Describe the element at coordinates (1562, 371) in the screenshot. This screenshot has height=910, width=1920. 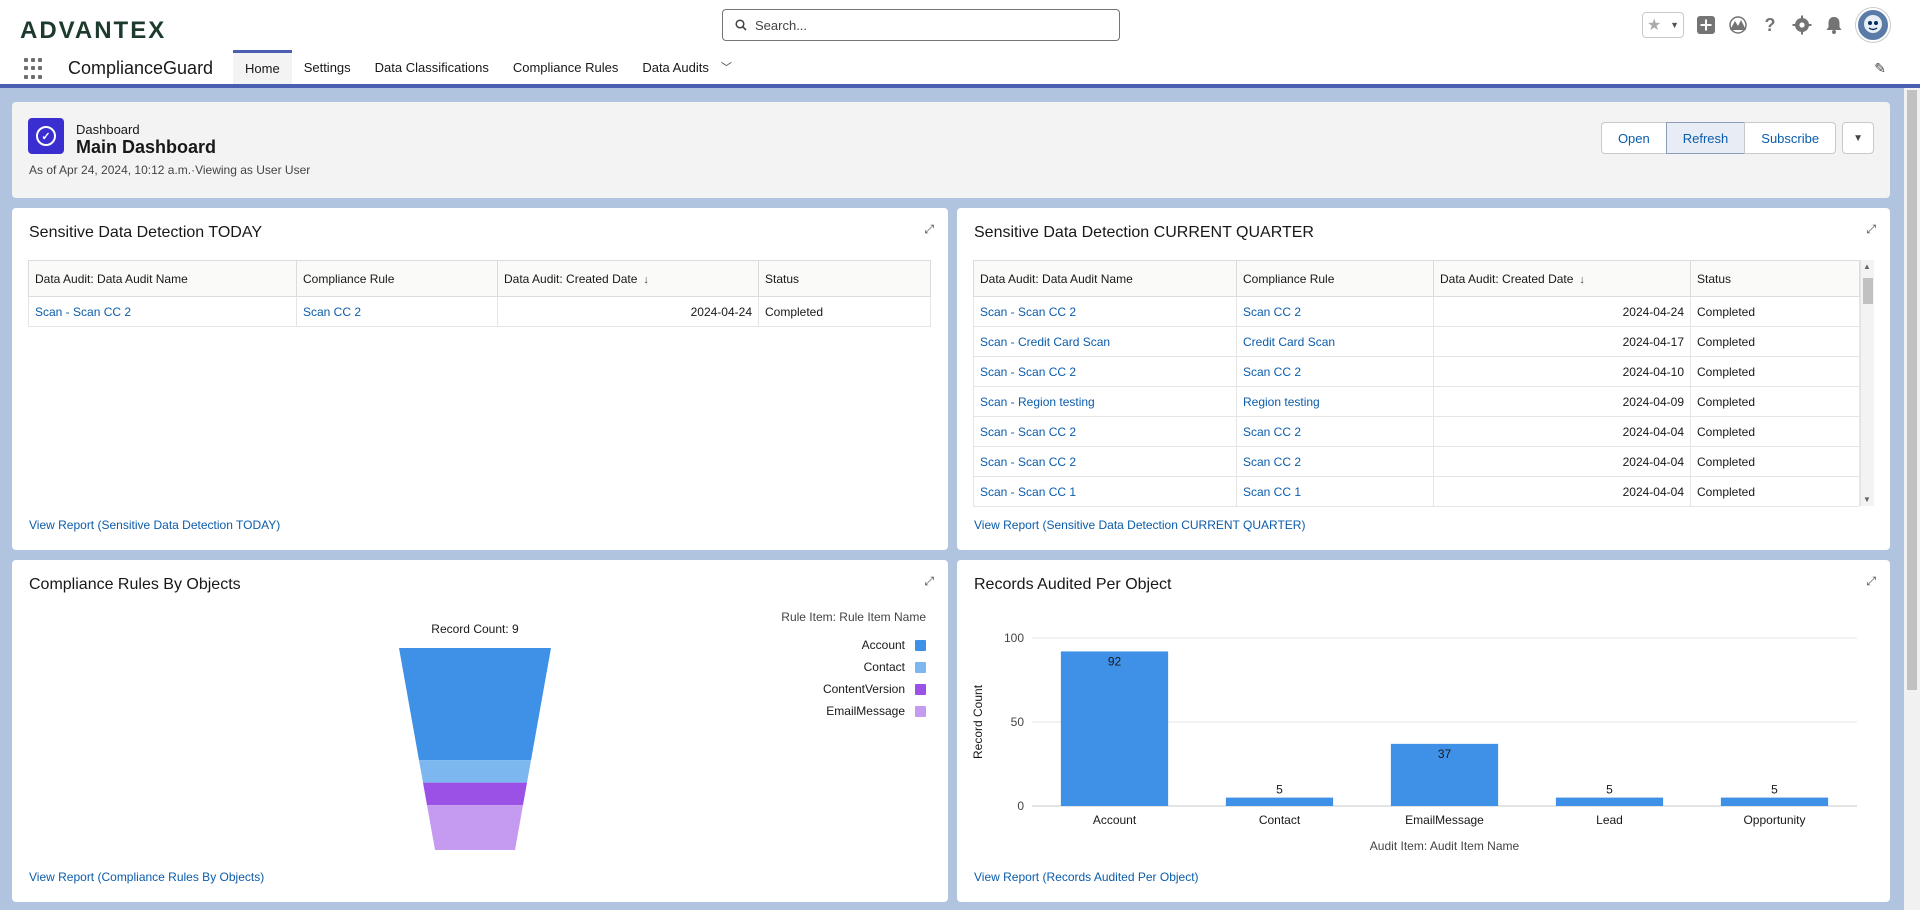
I see `created-date-cell: 2024-04-10` at that location.